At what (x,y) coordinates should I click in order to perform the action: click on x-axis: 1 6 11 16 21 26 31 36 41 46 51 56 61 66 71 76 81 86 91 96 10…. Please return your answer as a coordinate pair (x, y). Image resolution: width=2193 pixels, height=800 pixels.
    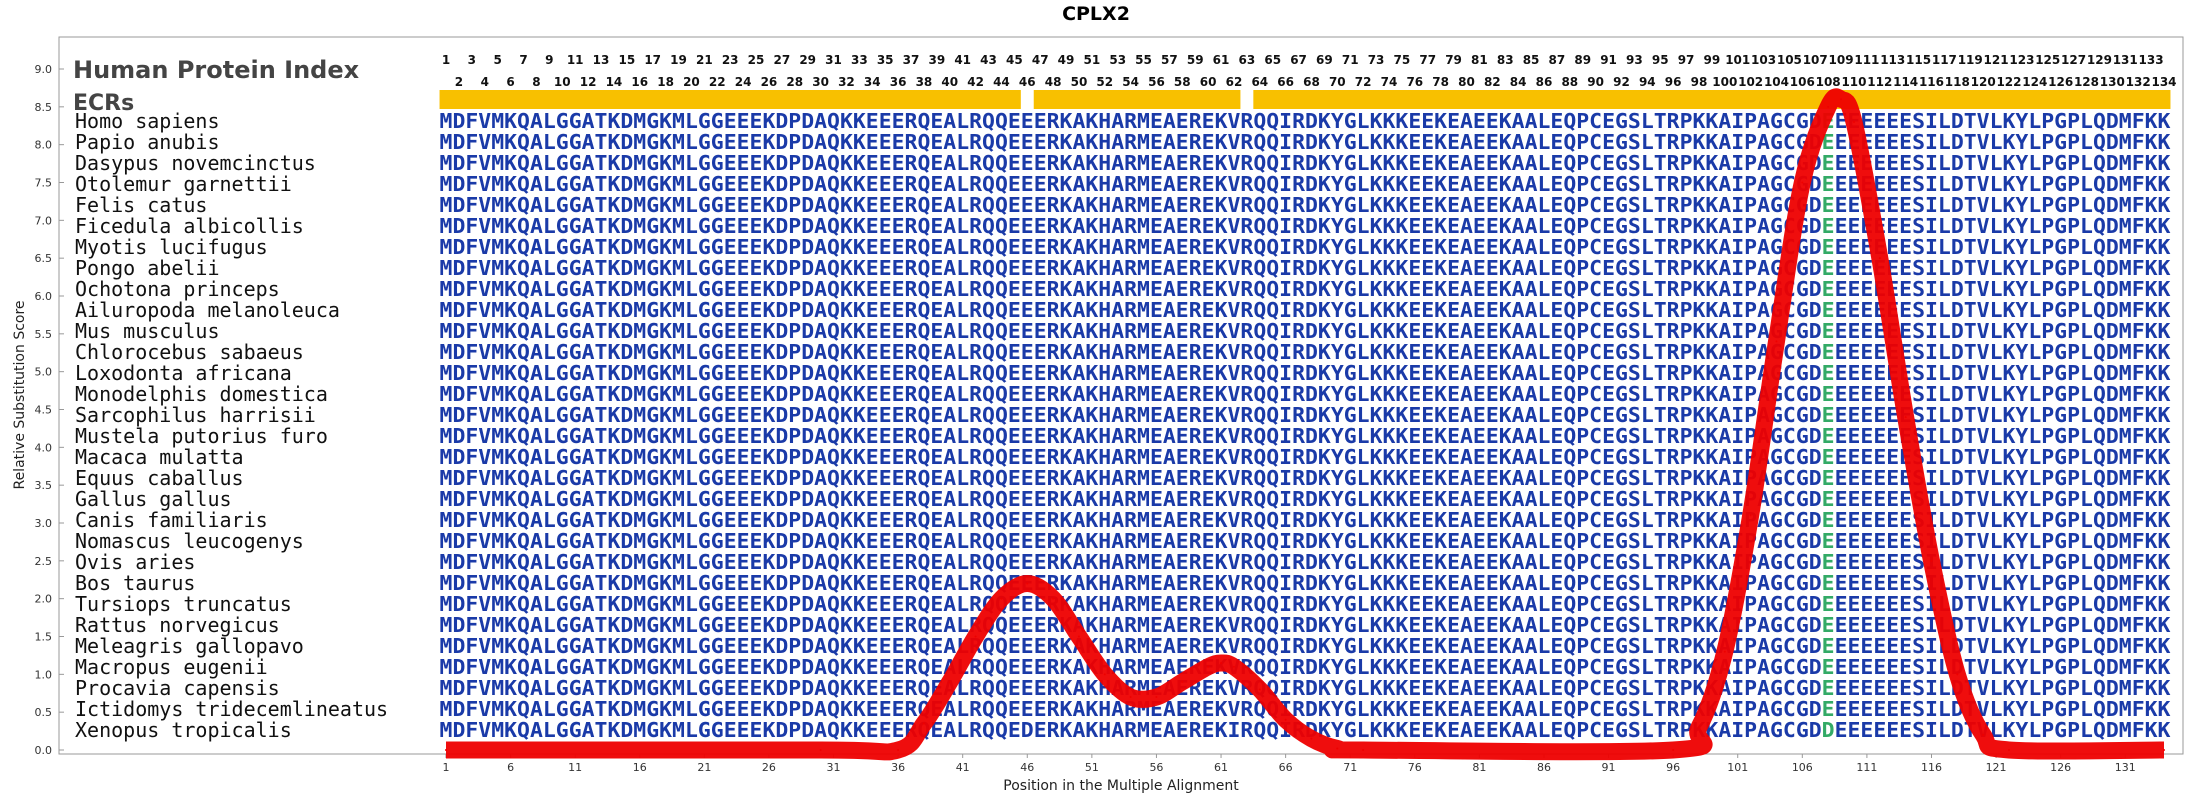
    Looking at the image, I should click on (1289, 764).